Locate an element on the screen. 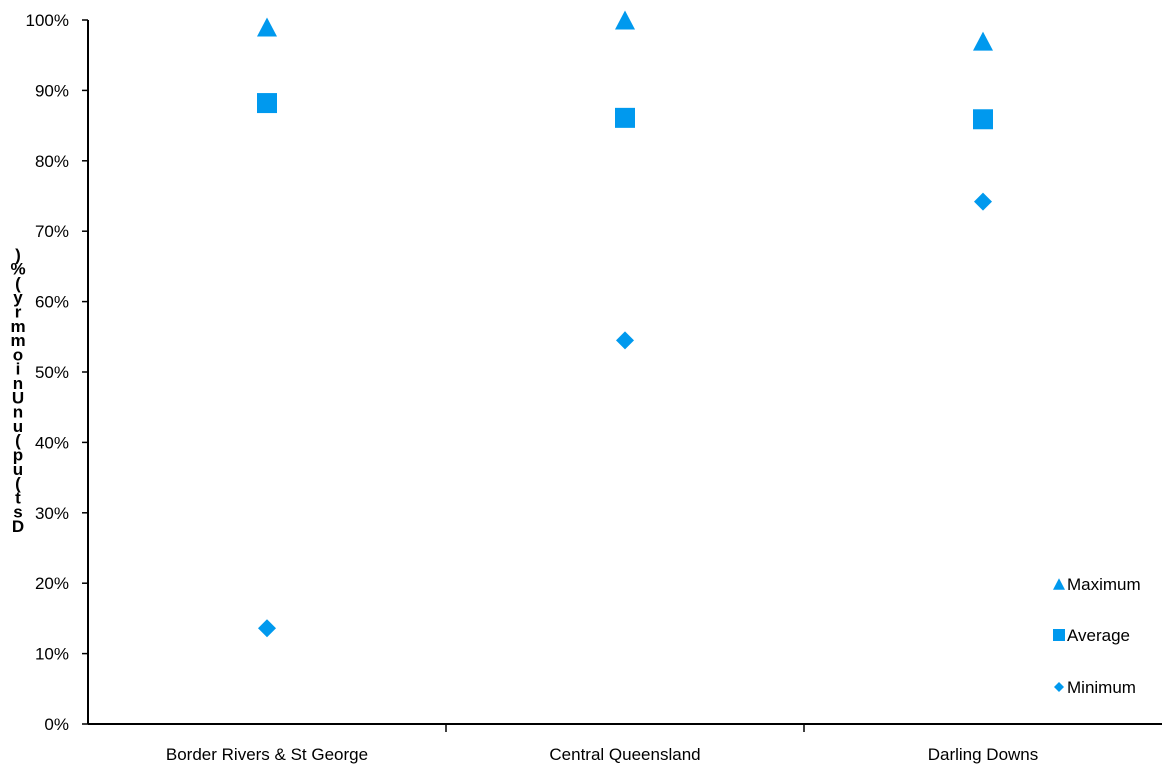 This screenshot has width=1162, height=769. legend-marker-maximum is located at coordinates (1059, 584).